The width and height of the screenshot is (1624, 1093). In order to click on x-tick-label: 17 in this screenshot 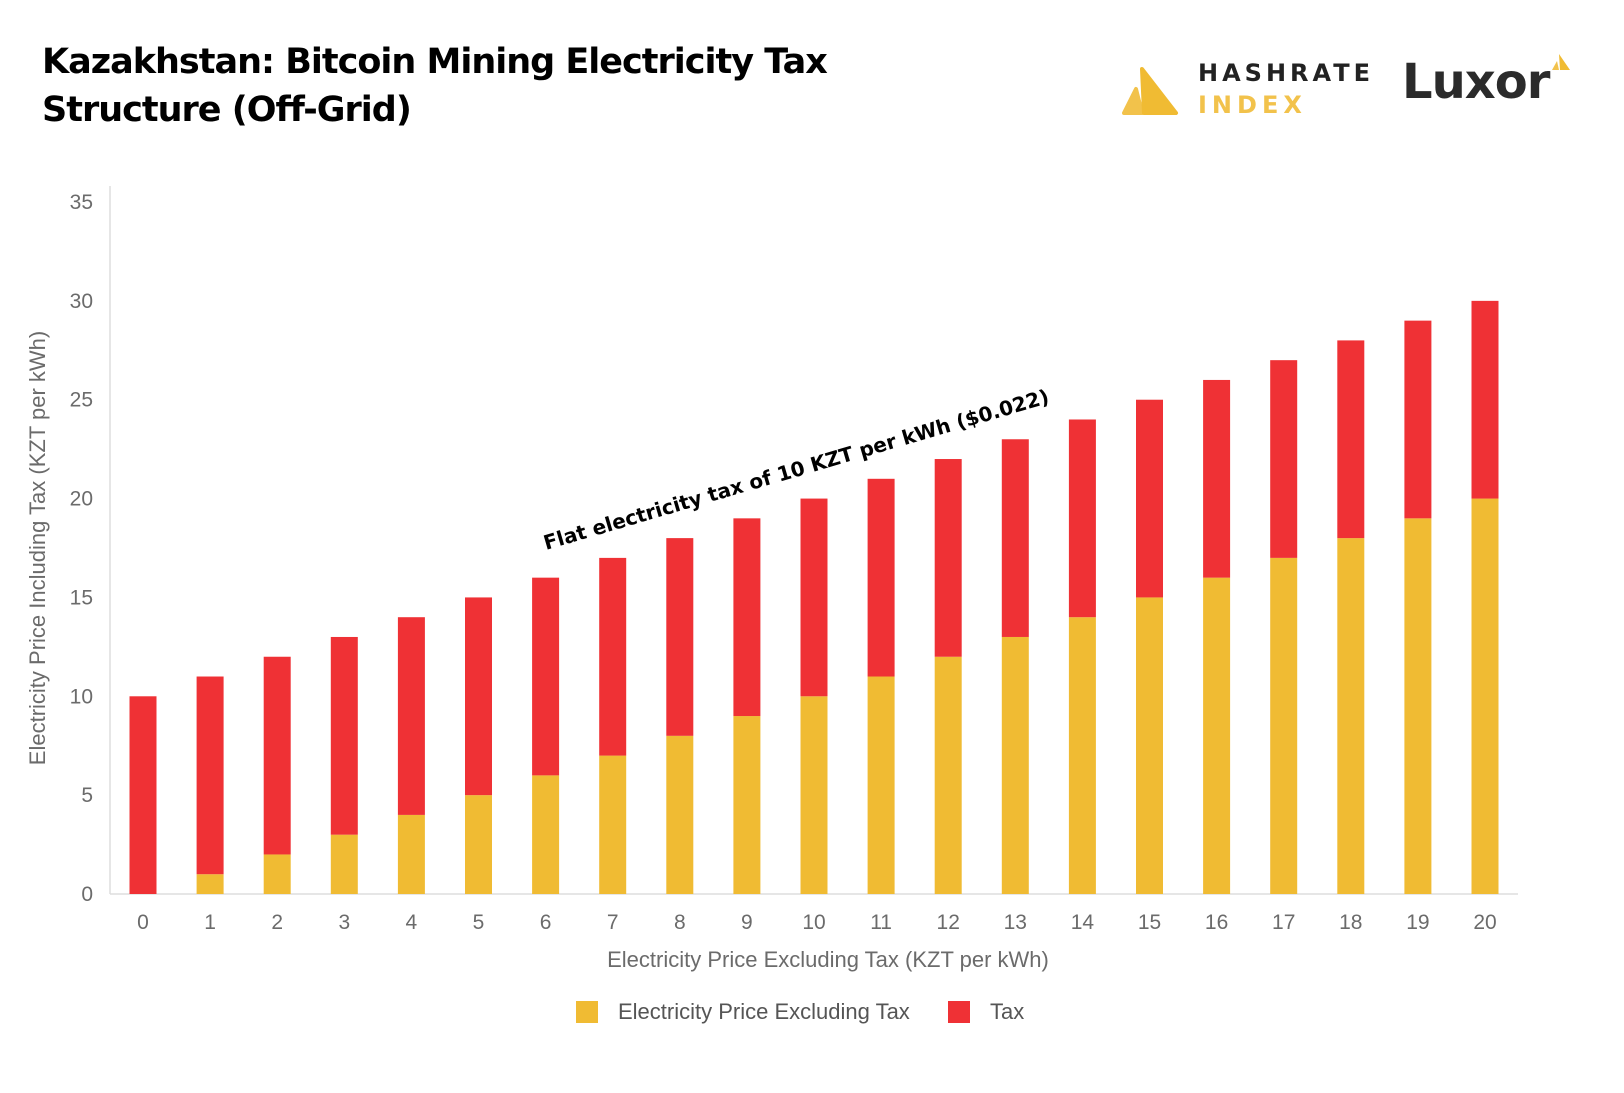, I will do `click(1283, 922)`.